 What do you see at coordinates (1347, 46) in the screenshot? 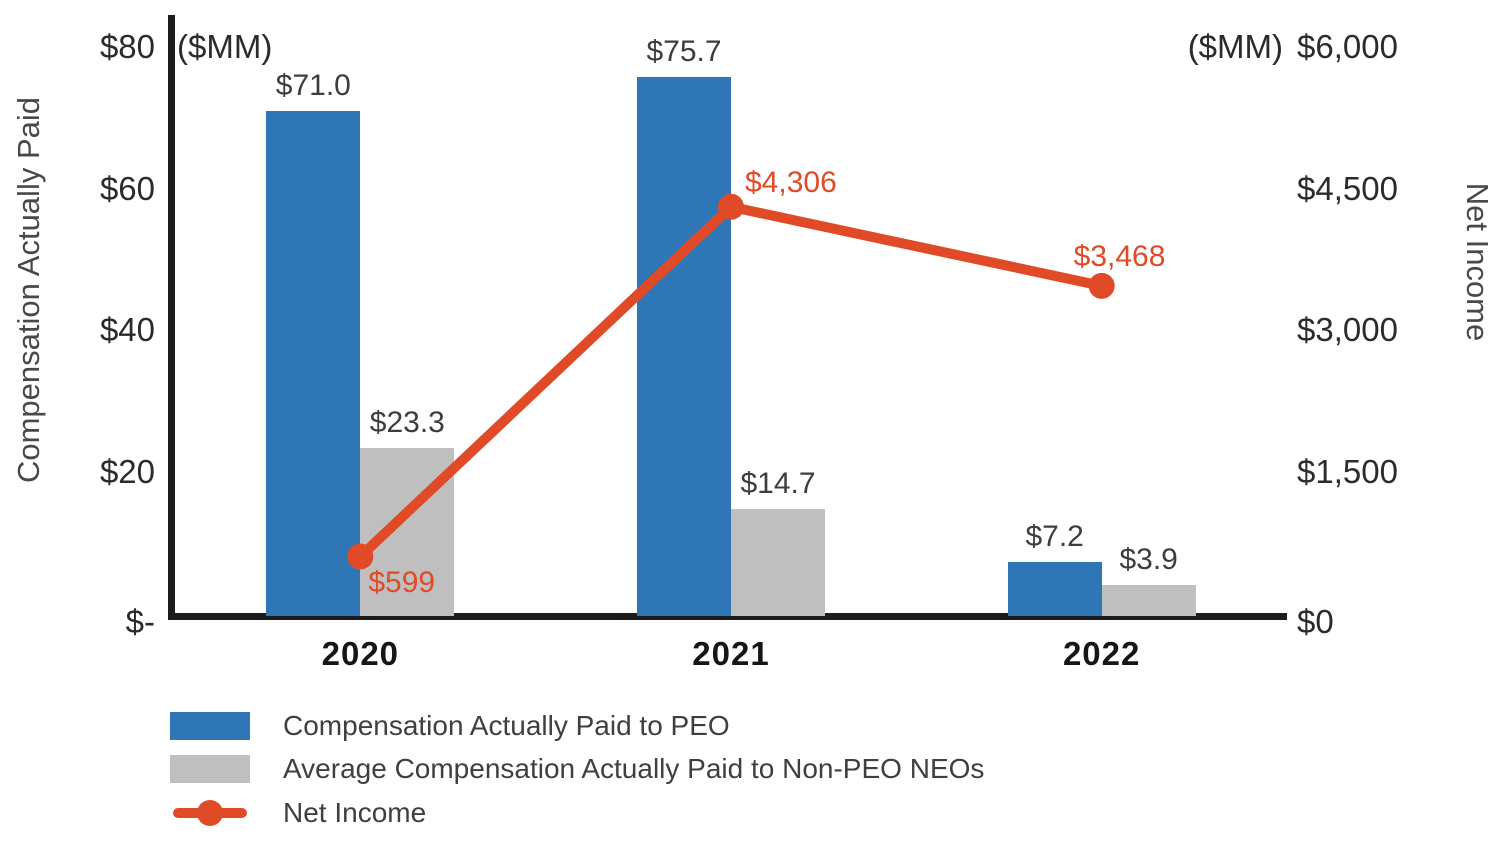
I see `right-axis-tick: $6,000` at bounding box center [1347, 46].